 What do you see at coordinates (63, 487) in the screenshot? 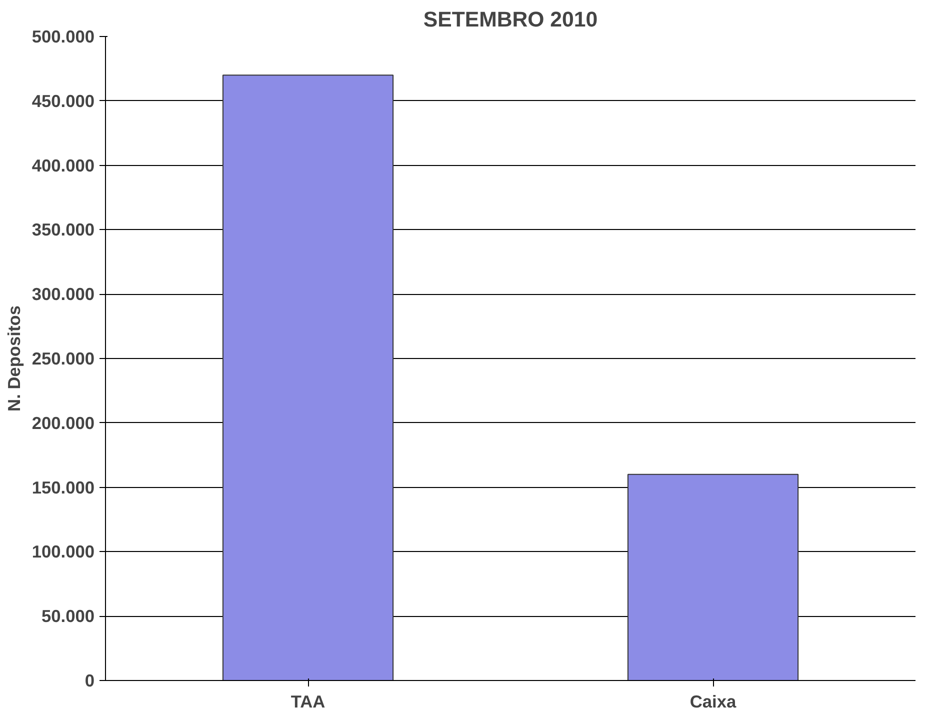
I see `y-tick-label: 150.000` at bounding box center [63, 487].